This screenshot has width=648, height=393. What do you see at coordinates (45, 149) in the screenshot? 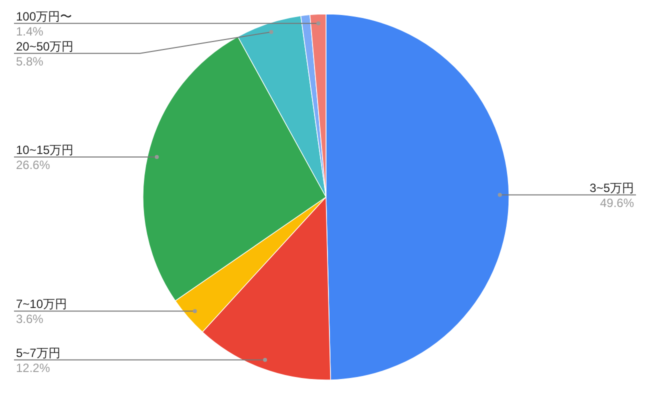
I see `slice-label: 10~15万円` at bounding box center [45, 149].